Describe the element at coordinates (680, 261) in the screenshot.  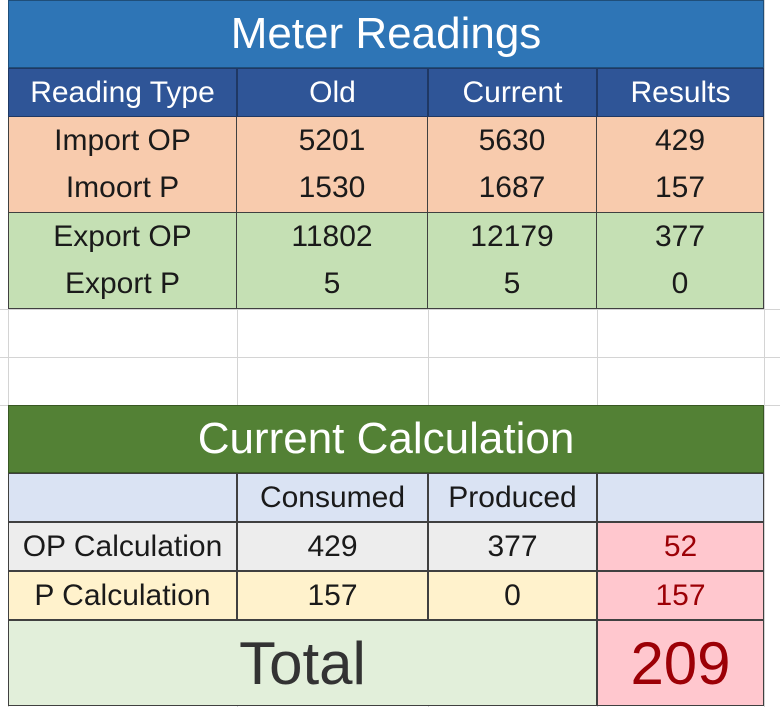
I see `export-results-cells: 377 0` at that location.